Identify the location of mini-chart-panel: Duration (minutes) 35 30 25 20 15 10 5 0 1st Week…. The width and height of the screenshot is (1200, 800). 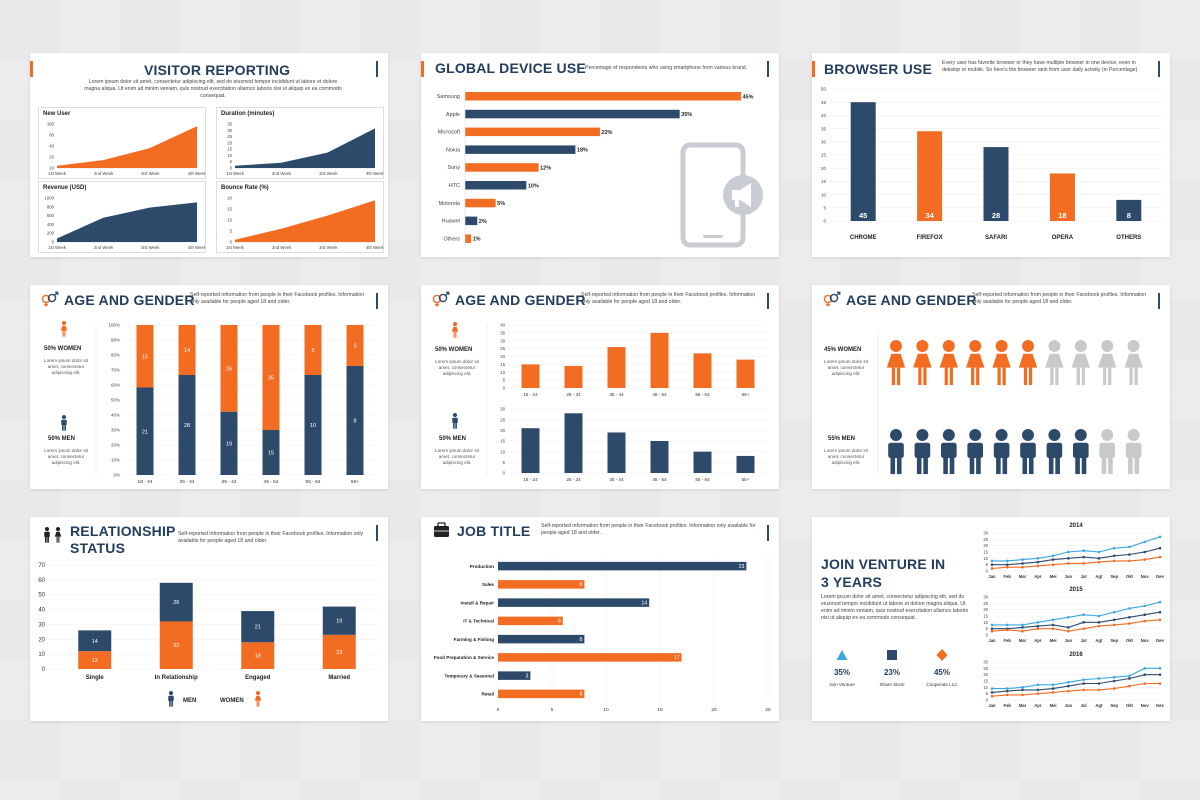
(300, 143).